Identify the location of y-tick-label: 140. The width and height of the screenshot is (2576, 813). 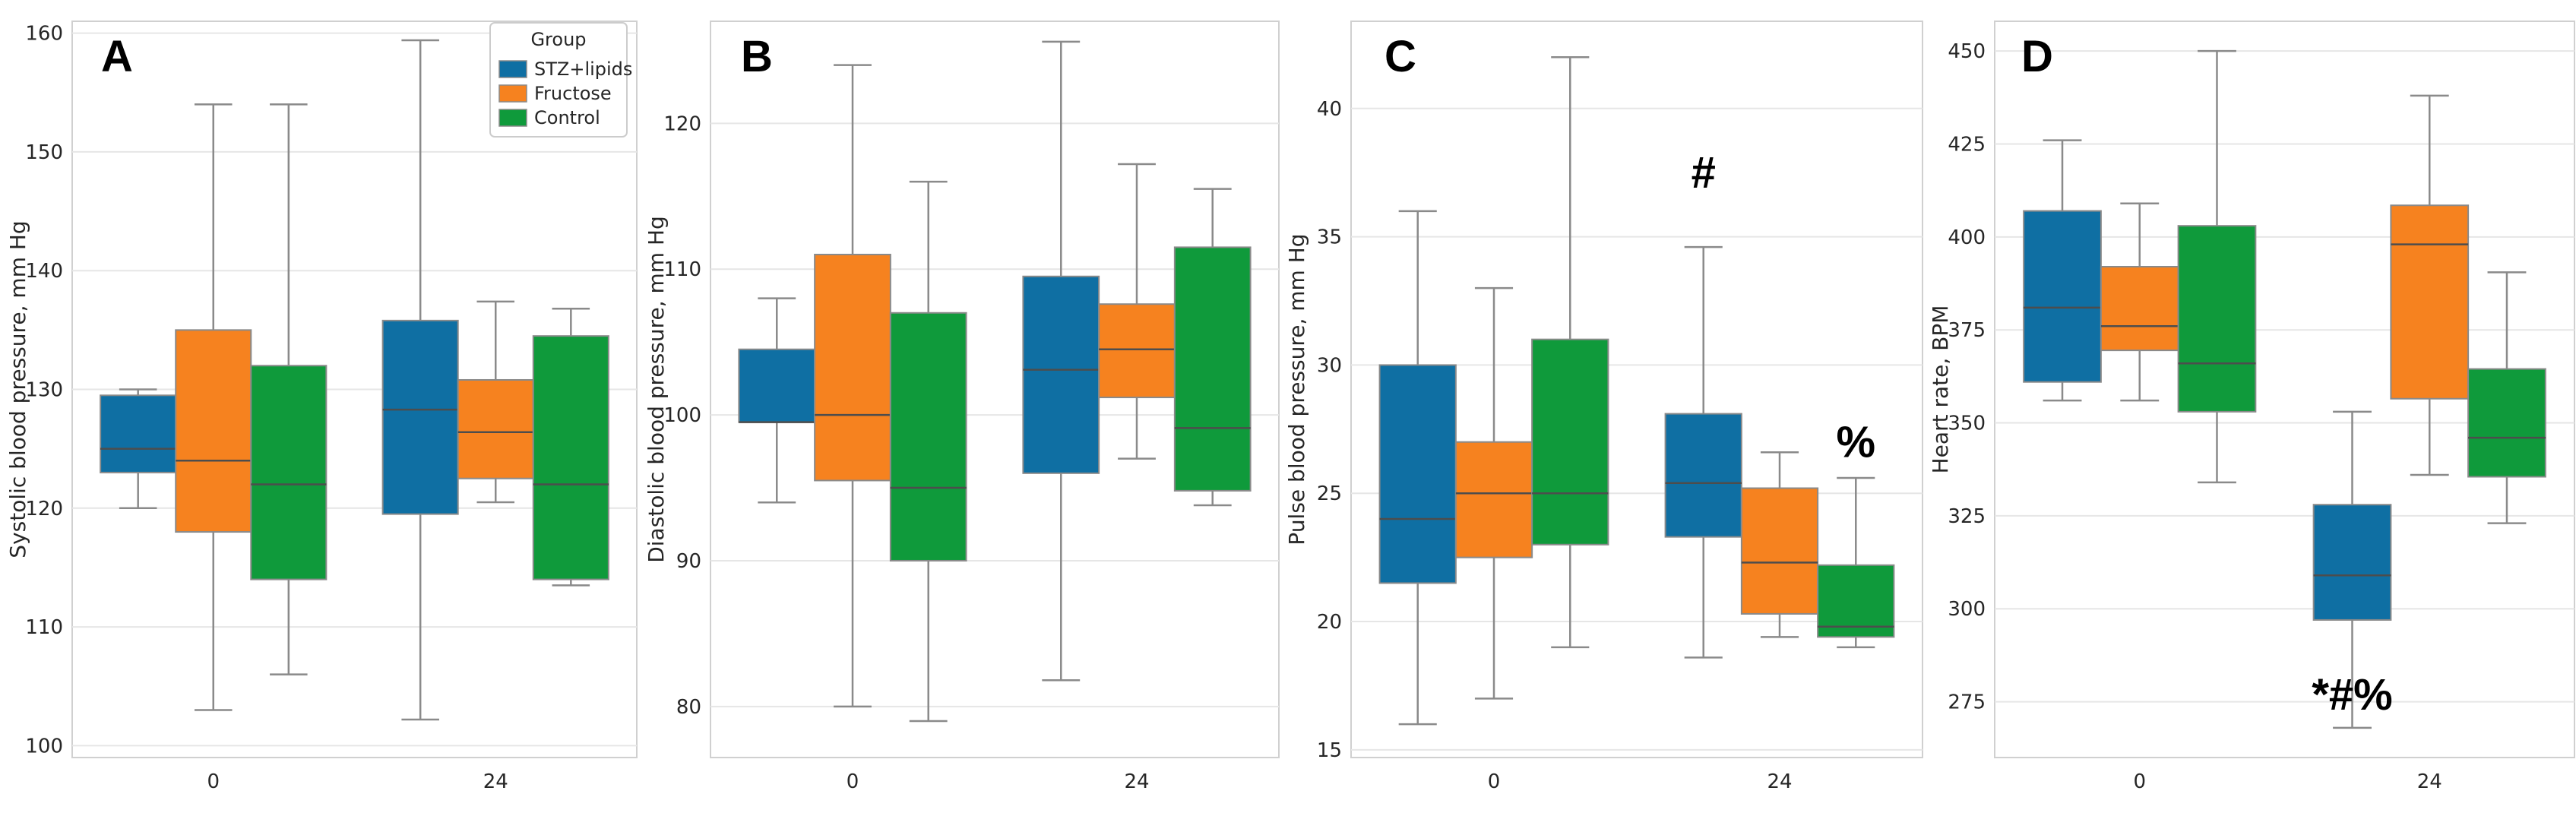
(44, 271).